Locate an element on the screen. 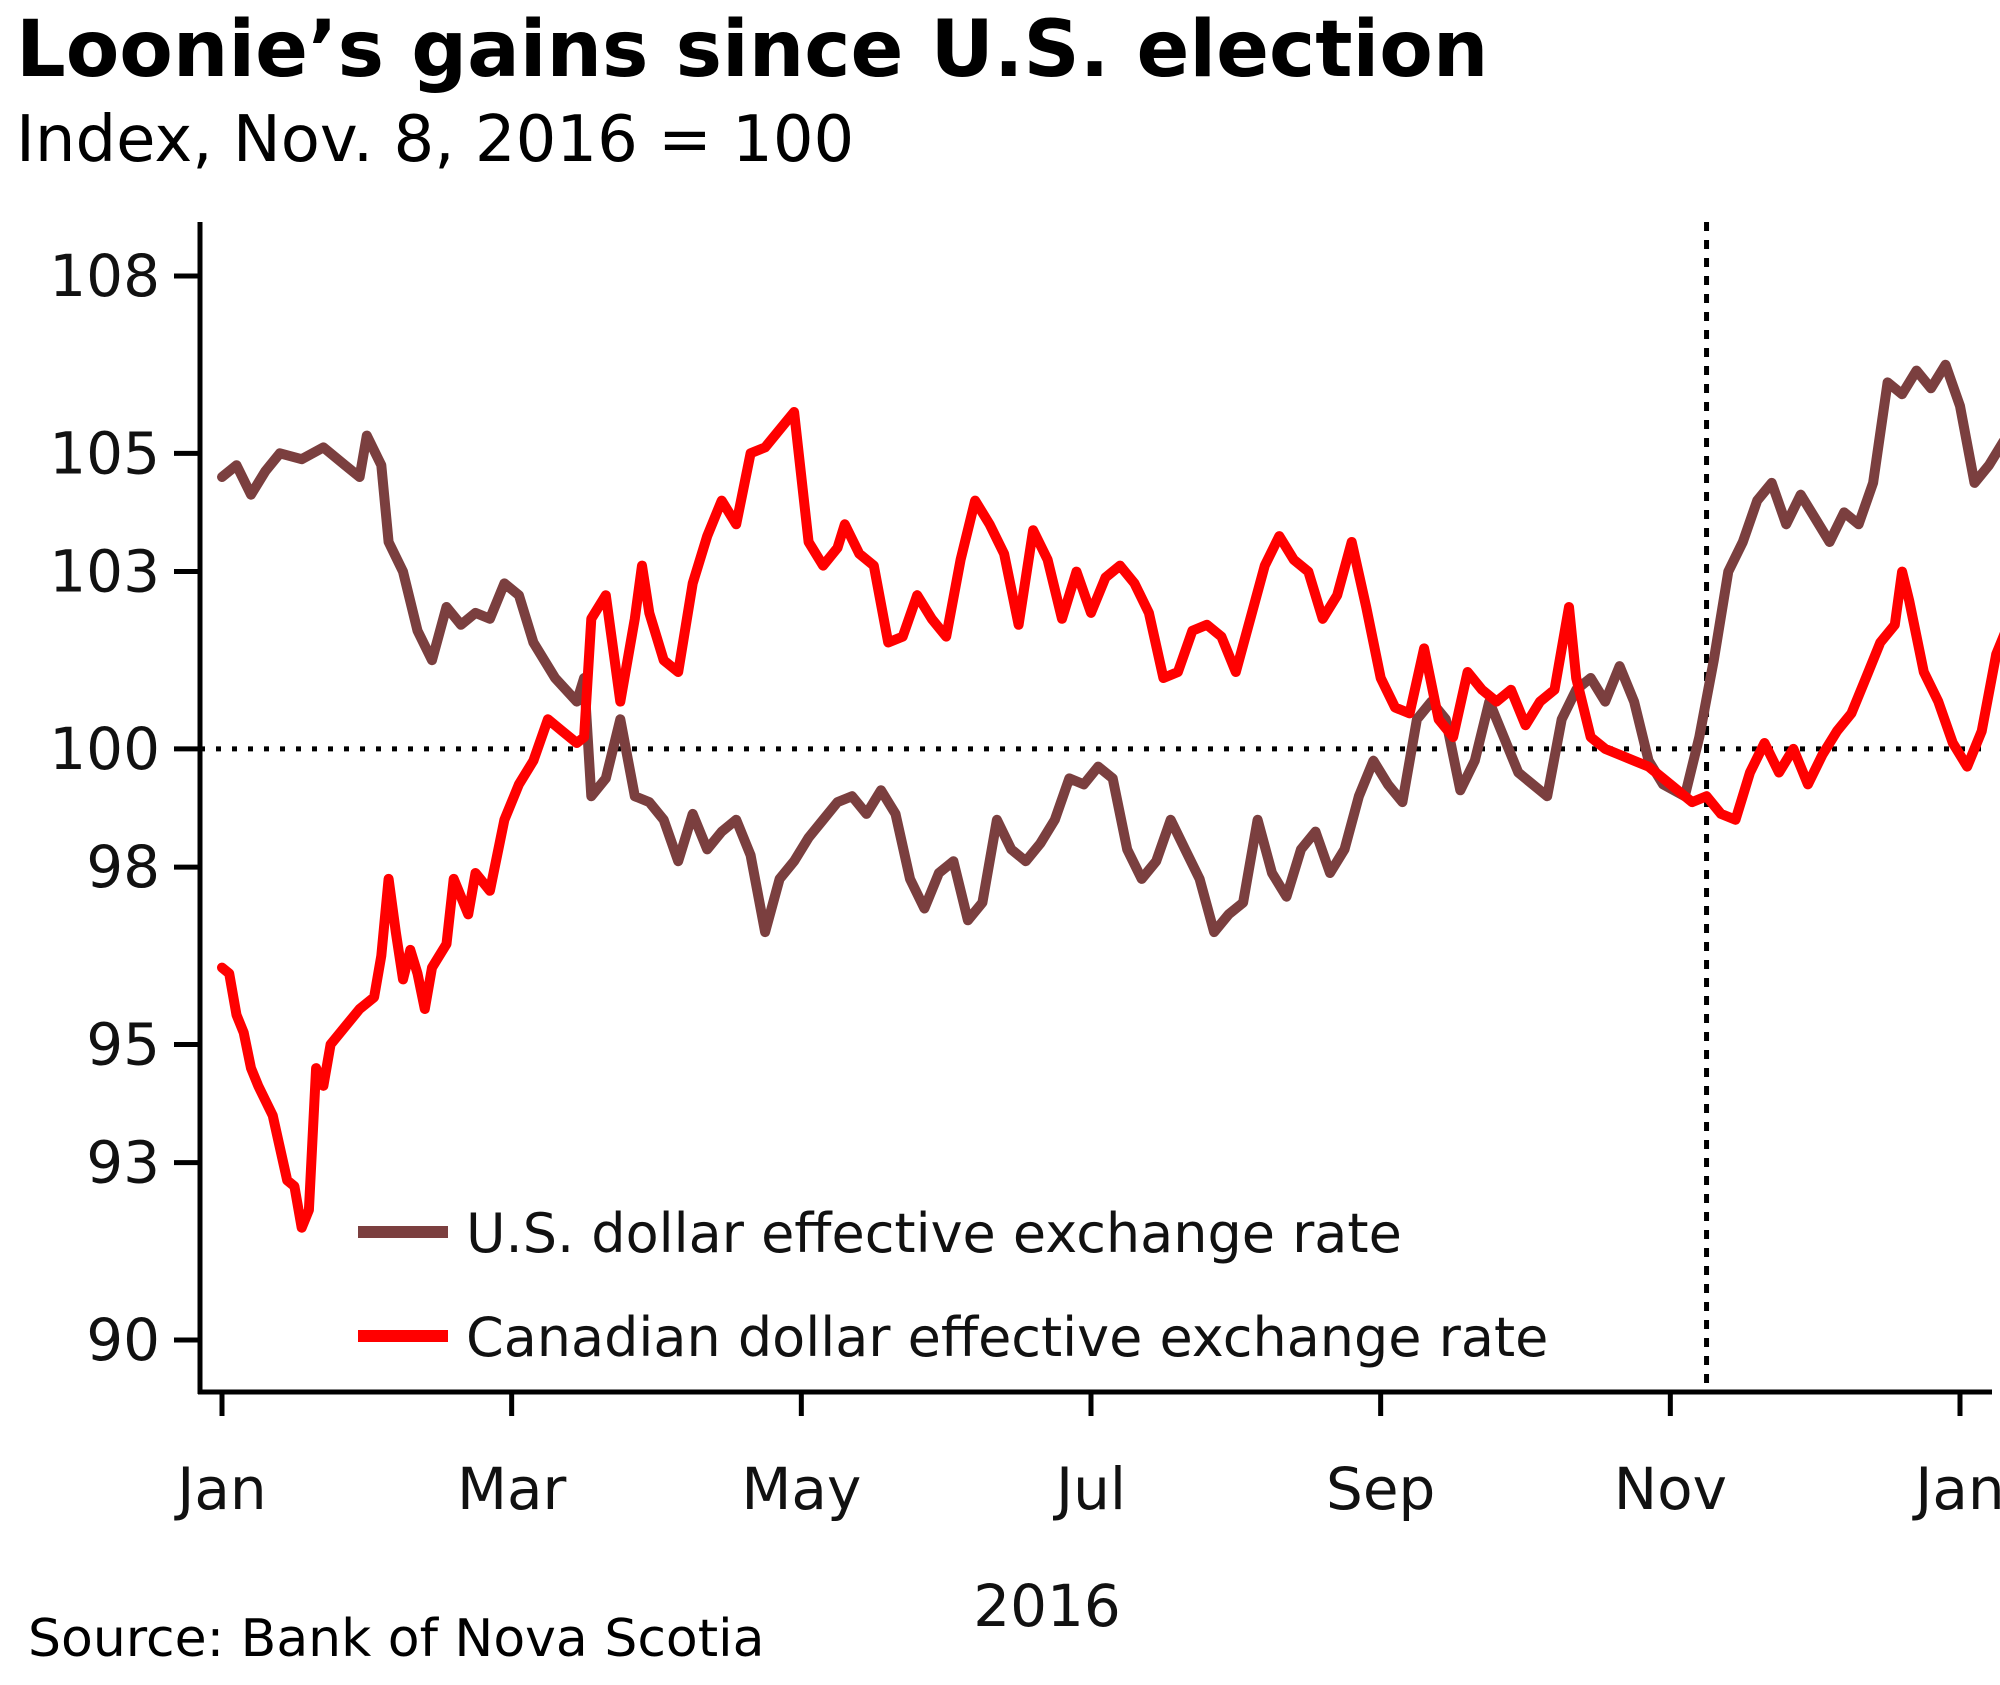 Image resolution: width=2000 pixels, height=1685 pixels. y-tick-label: 95 is located at coordinates (123, 1044).